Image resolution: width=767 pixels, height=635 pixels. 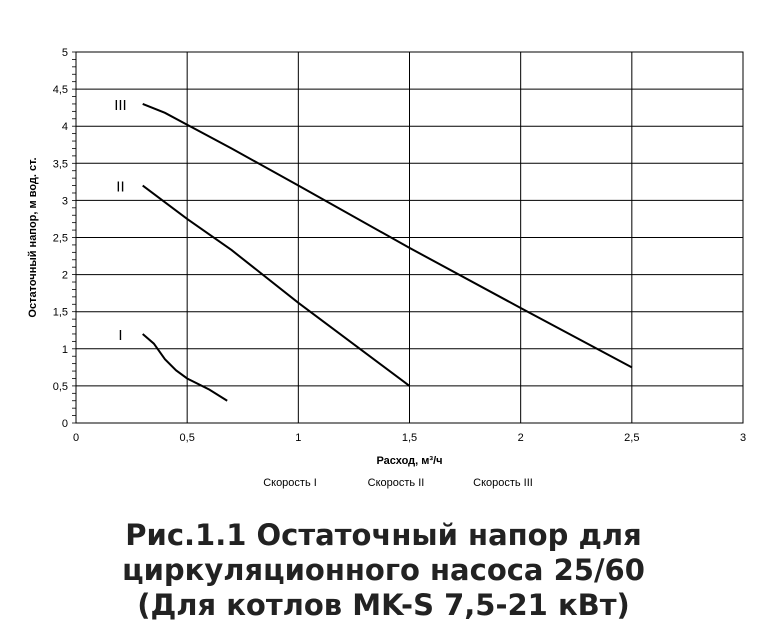 What do you see at coordinates (503, 483) in the screenshot?
I see `legend-entry: Скорость III` at bounding box center [503, 483].